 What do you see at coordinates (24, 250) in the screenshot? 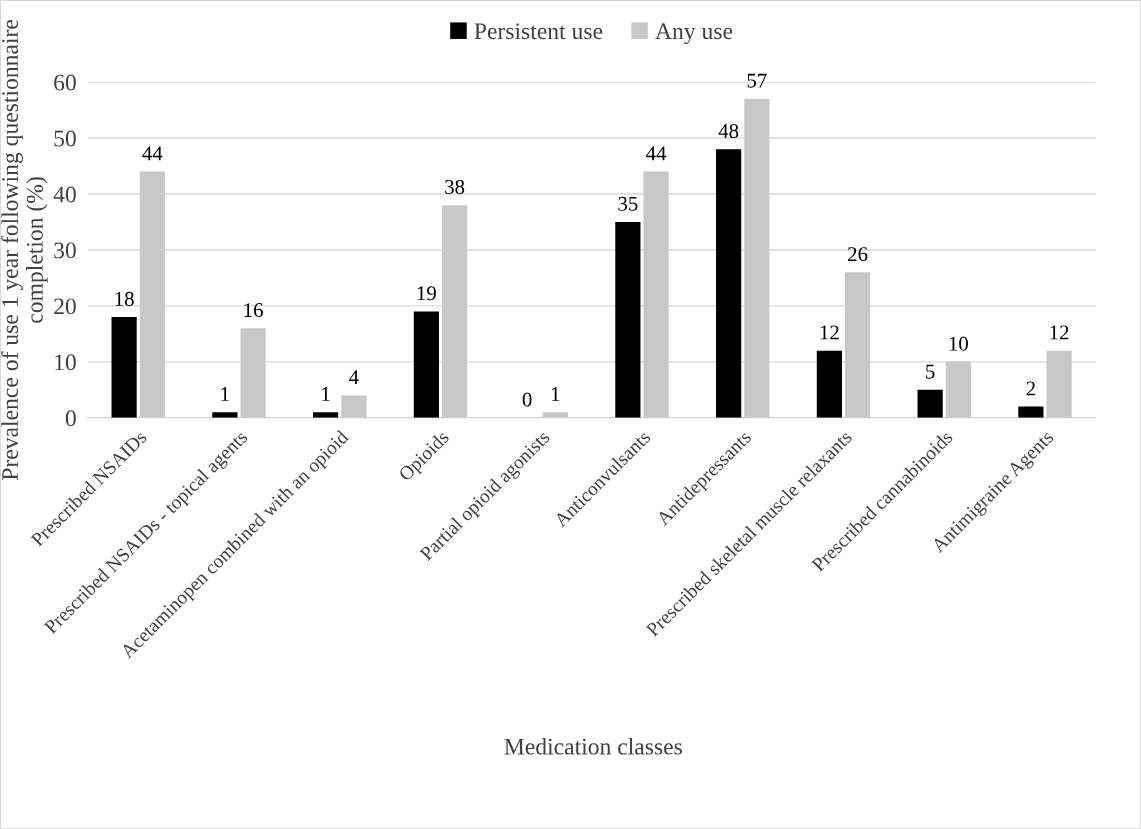
I see `y-axis-title: Prevalence of use 1 year following questionnaire completion (%)` at bounding box center [24, 250].